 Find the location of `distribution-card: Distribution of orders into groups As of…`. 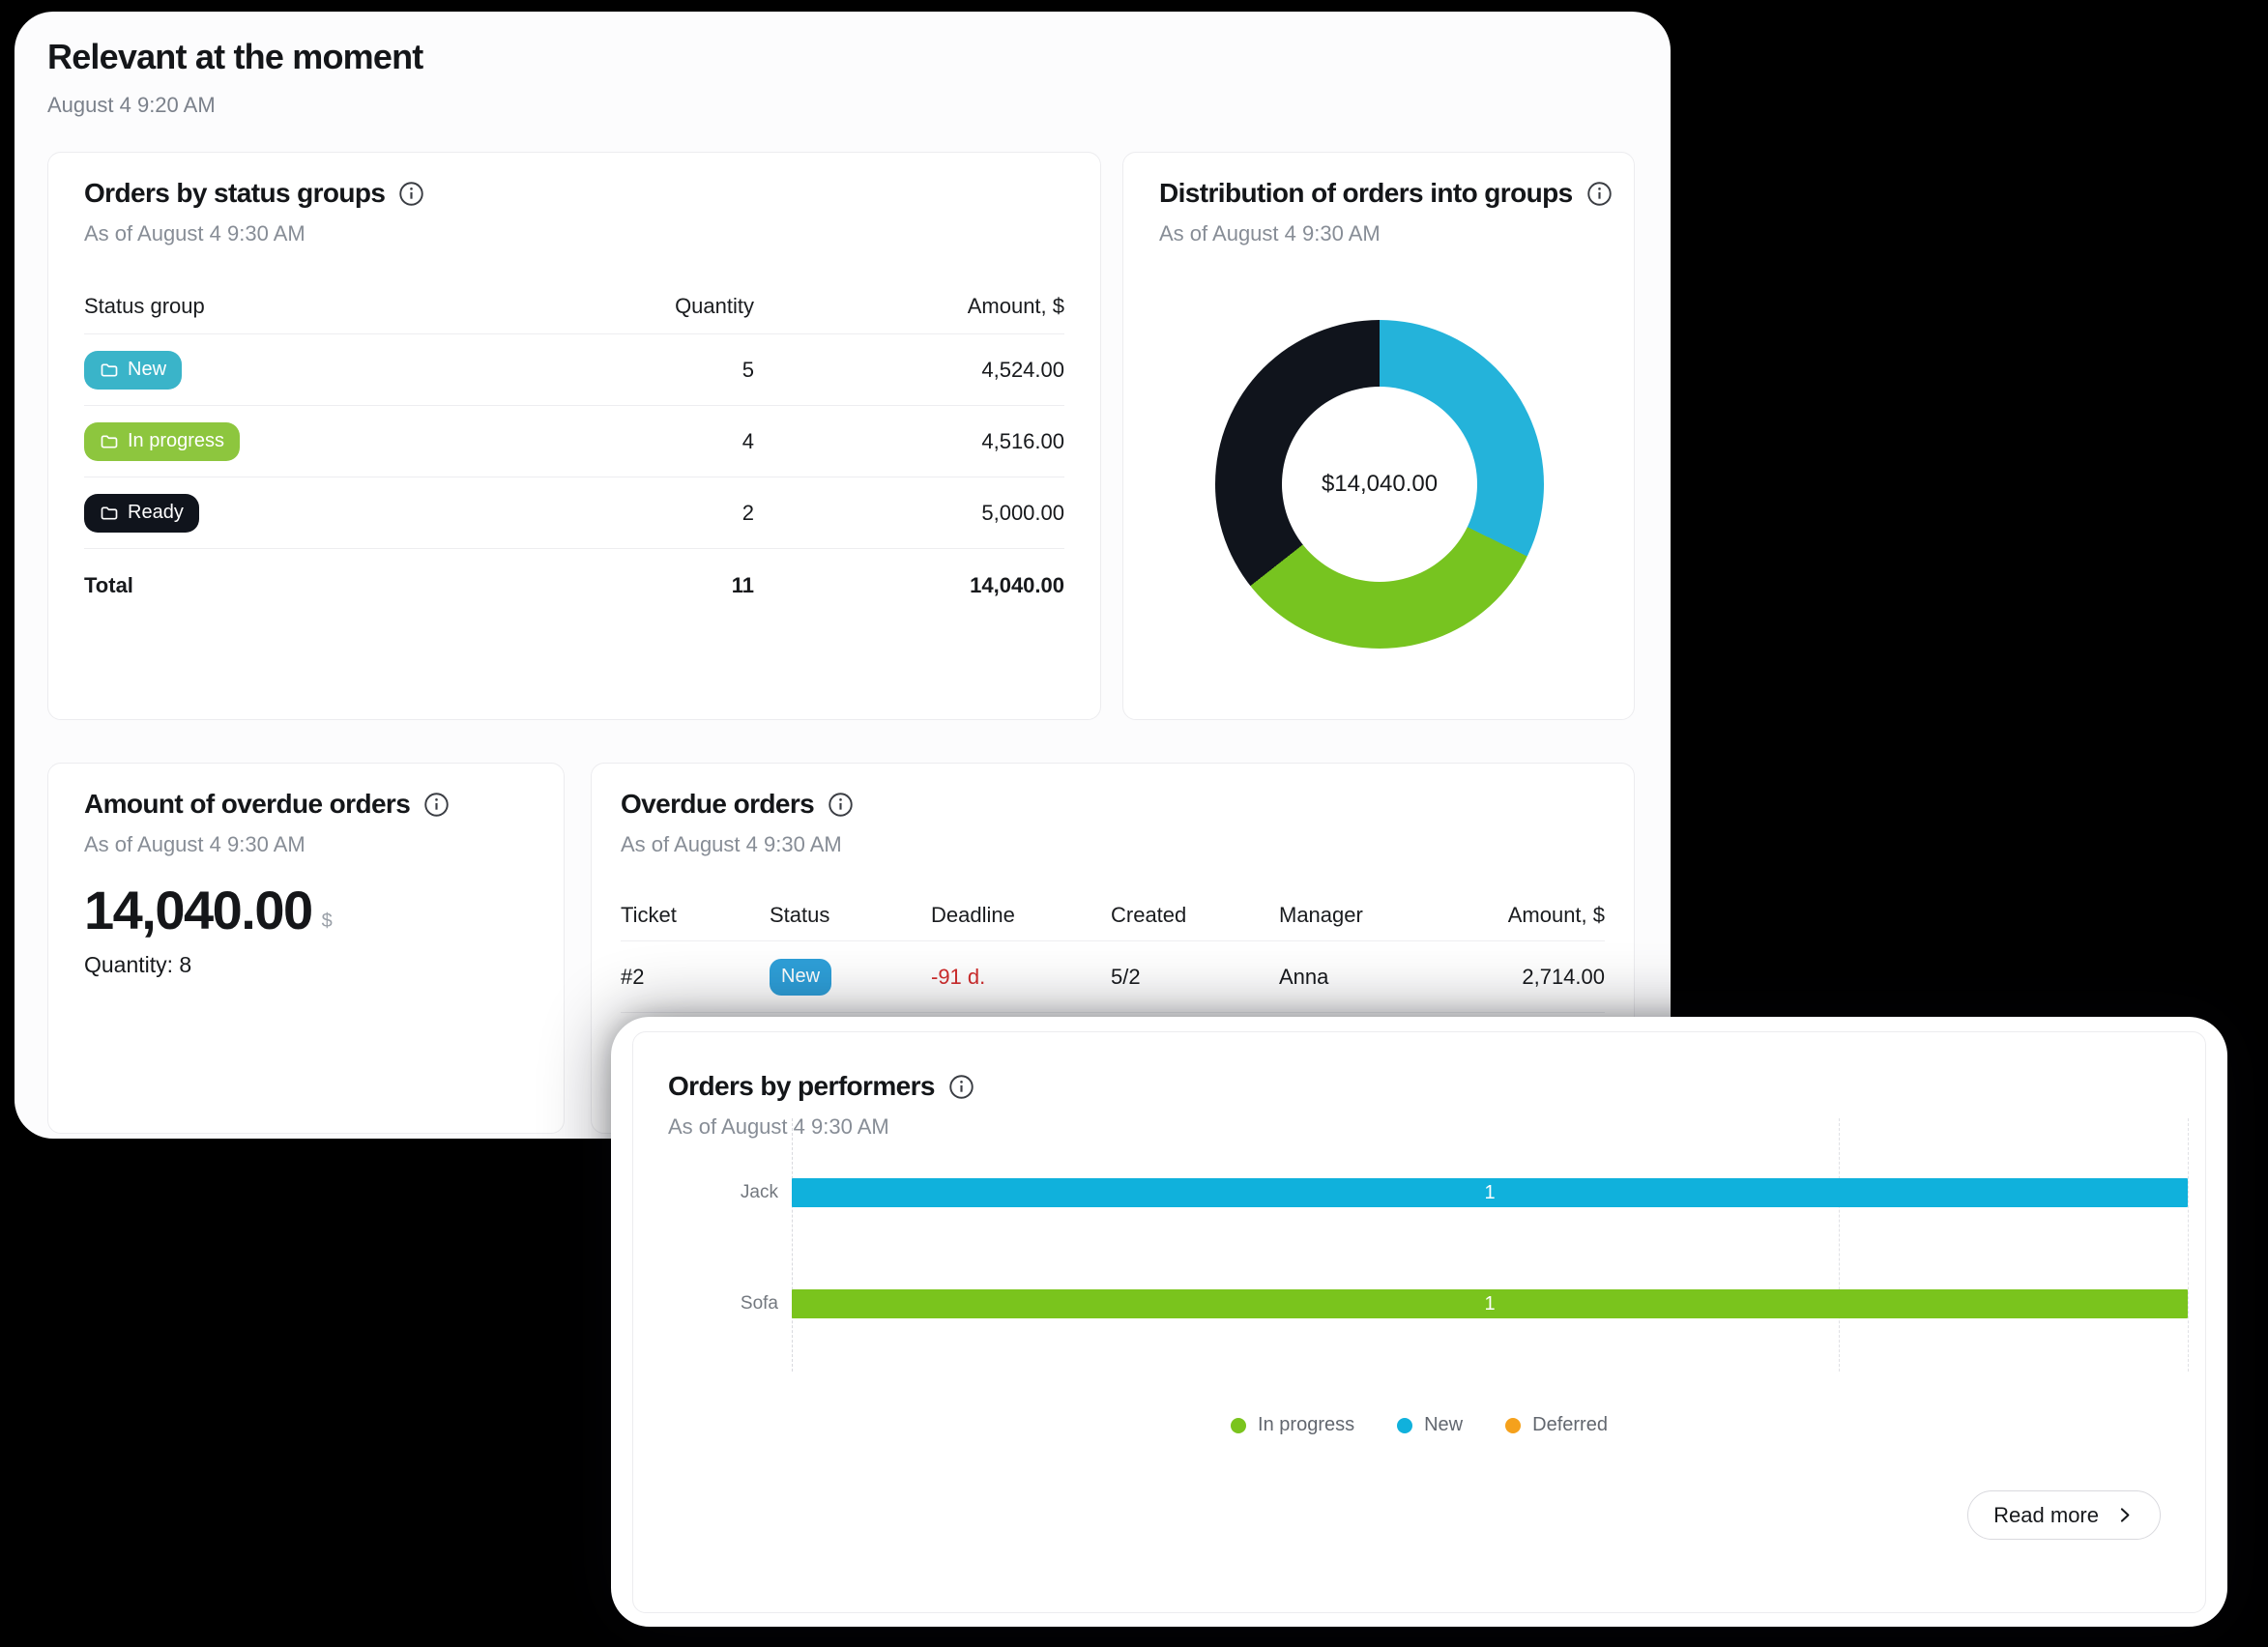

distribution-card: Distribution of orders into groups As of… is located at coordinates (1378, 436).